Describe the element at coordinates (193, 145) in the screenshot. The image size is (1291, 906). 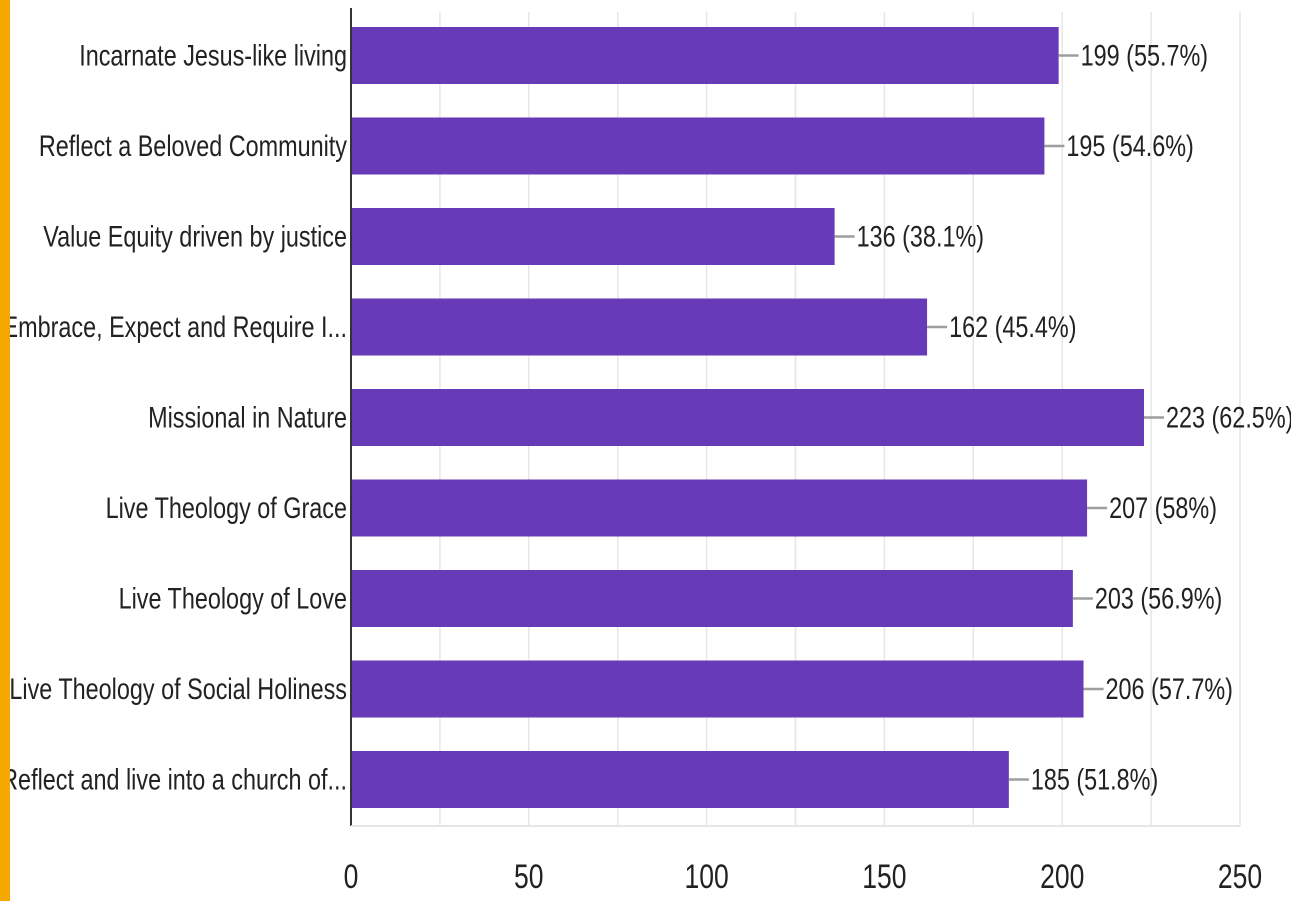
I see `category-label: Reflect a Beloved Community` at that location.